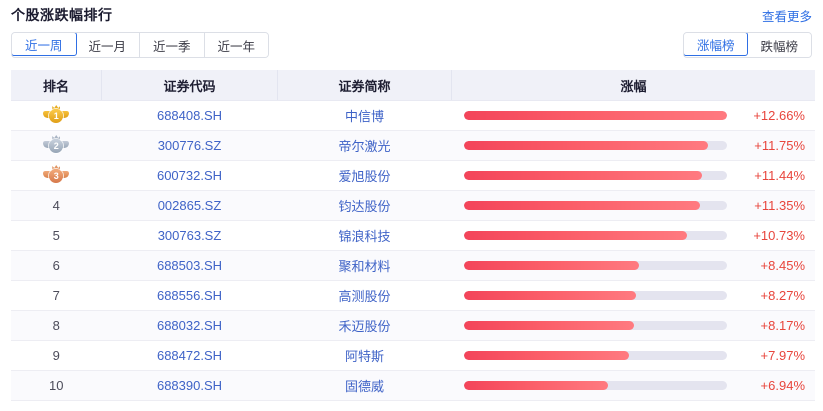 This screenshot has width=823, height=411. I want to click on cell-rank: 1, so click(56, 115).